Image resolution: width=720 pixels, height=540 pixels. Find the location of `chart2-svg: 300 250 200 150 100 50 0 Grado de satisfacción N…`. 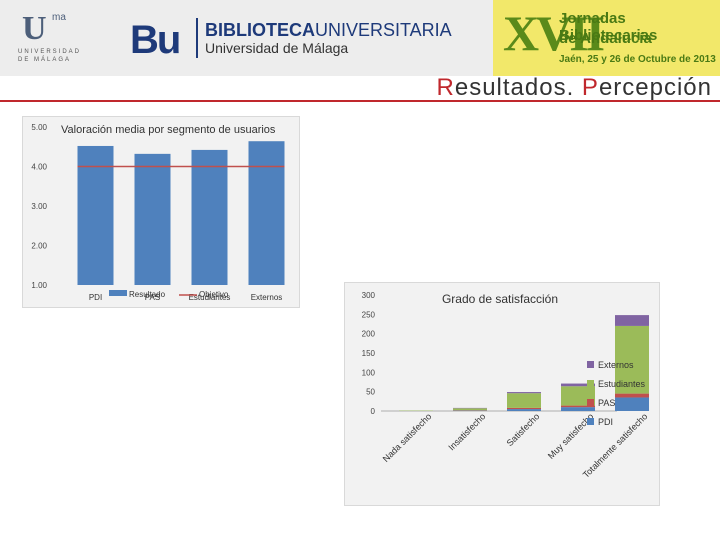

chart2-svg: 300 250 200 150 100 50 0 Grado de satisfacción N… is located at coordinates (506, 385).